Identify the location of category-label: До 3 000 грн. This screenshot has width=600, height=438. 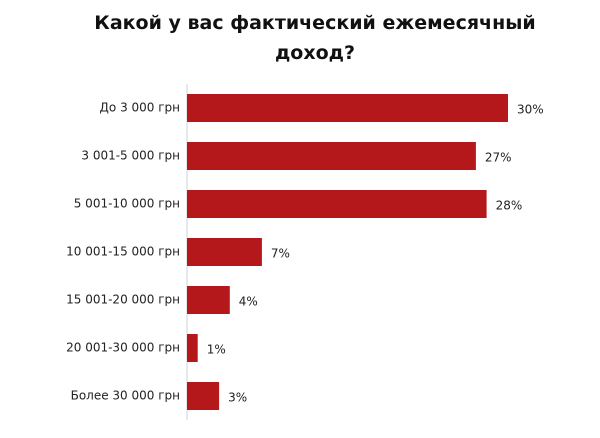
(140, 108).